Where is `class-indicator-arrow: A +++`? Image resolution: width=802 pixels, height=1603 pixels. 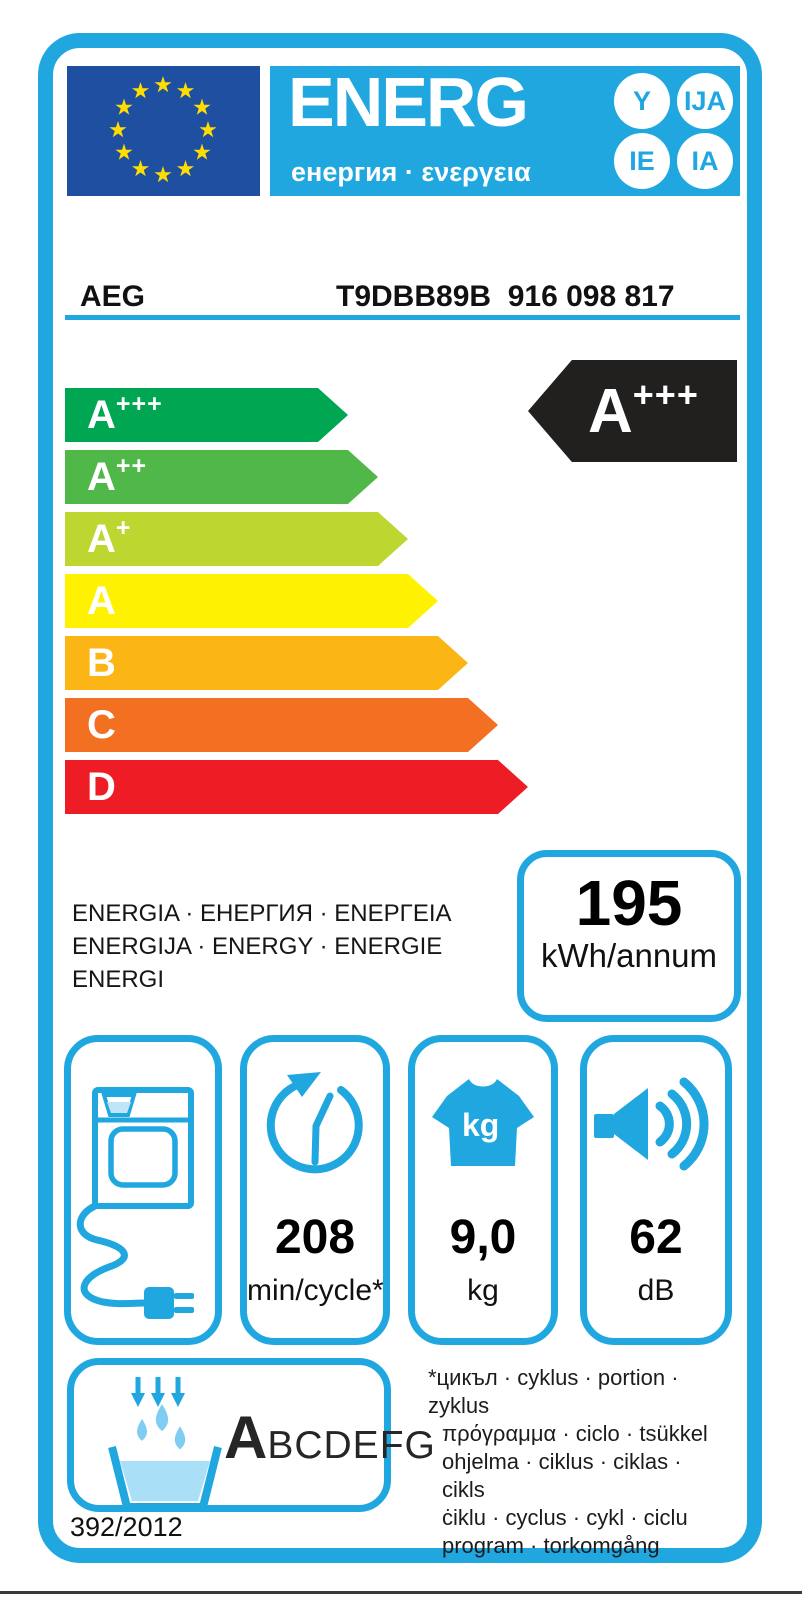 class-indicator-arrow: A +++ is located at coordinates (632, 411).